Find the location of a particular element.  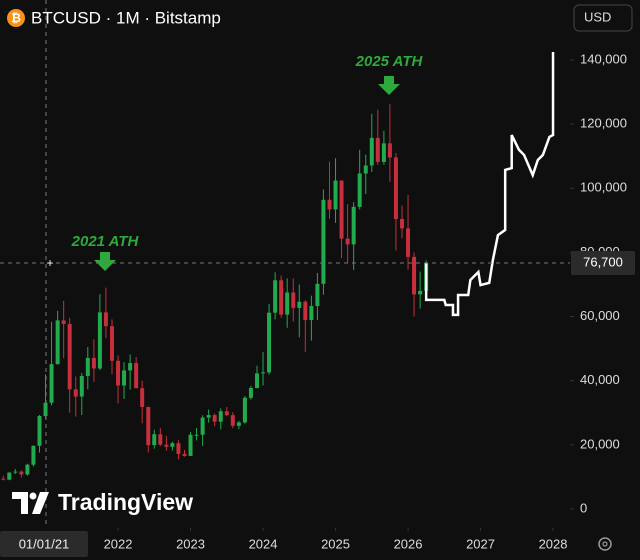

x-tick-label: 2028 is located at coordinates (553, 543).